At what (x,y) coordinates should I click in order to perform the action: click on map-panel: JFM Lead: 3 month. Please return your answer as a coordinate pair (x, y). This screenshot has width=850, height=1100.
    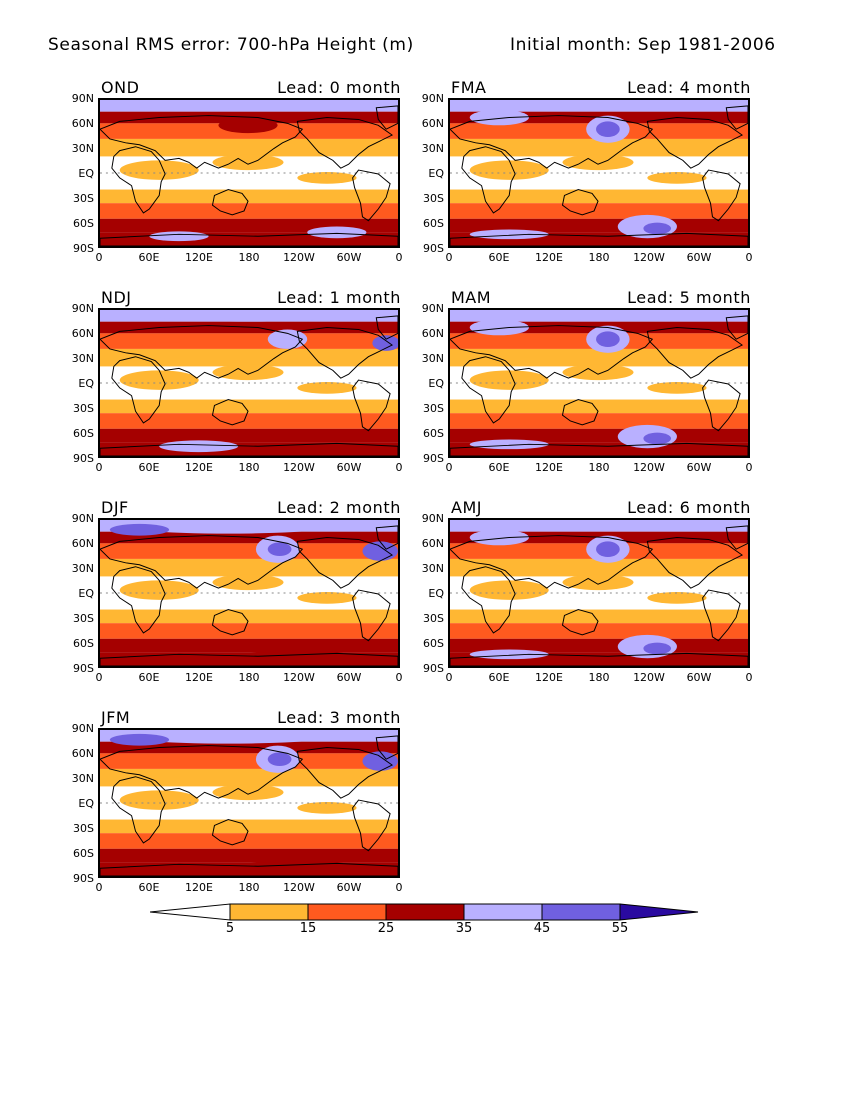
    Looking at the image, I should click on (253, 803).